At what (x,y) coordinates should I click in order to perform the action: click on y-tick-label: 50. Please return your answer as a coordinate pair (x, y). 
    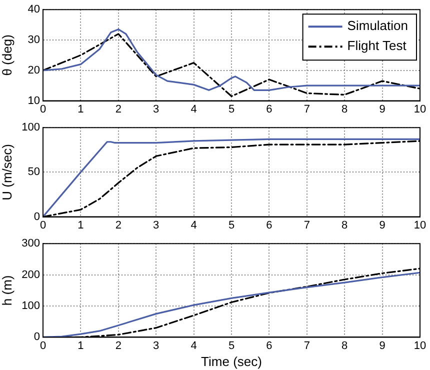
    Looking at the image, I should click on (34, 172).